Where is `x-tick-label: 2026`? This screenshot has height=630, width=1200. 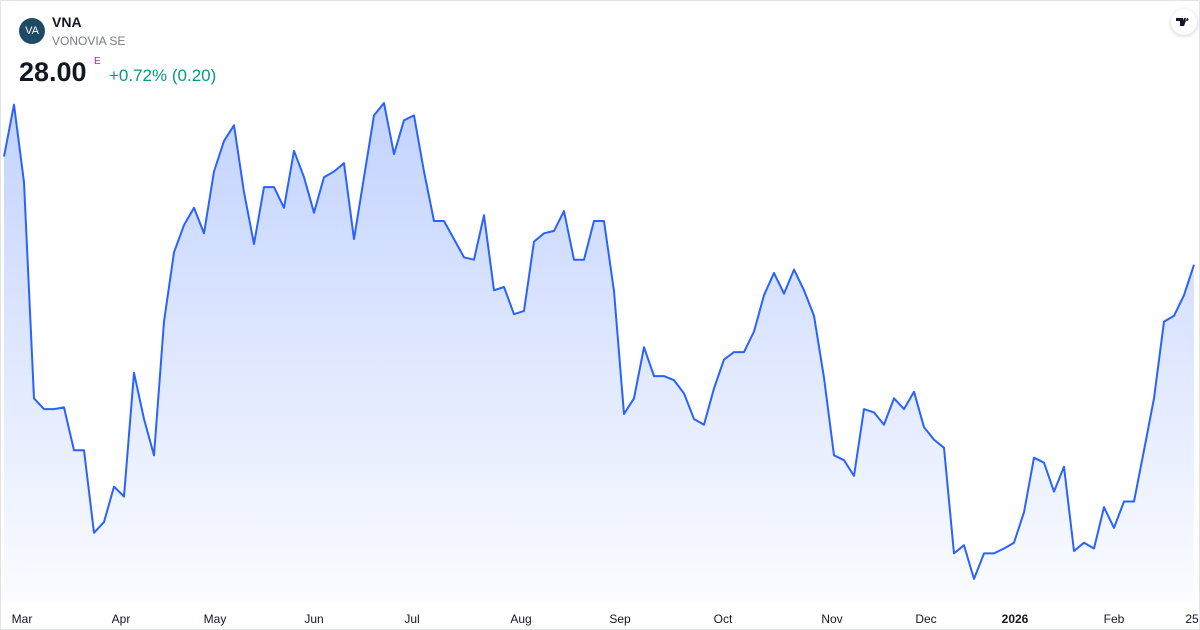 x-tick-label: 2026 is located at coordinates (1015, 619).